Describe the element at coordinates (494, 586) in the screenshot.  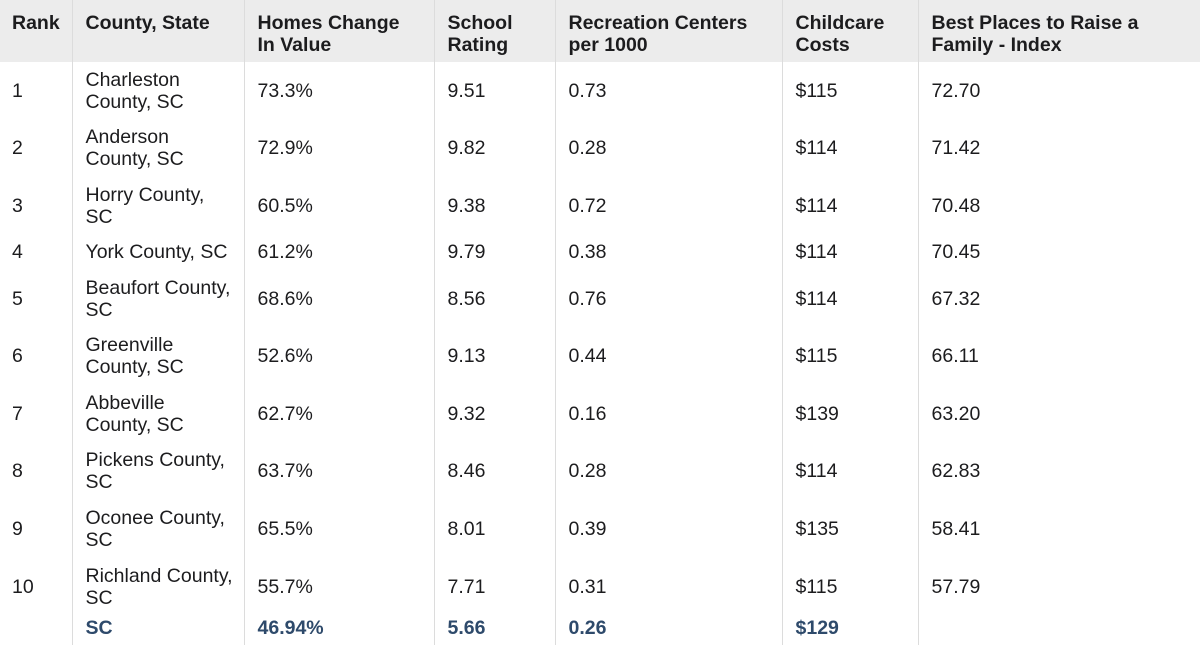
I see `cell-school-rating: 7.71` at that location.